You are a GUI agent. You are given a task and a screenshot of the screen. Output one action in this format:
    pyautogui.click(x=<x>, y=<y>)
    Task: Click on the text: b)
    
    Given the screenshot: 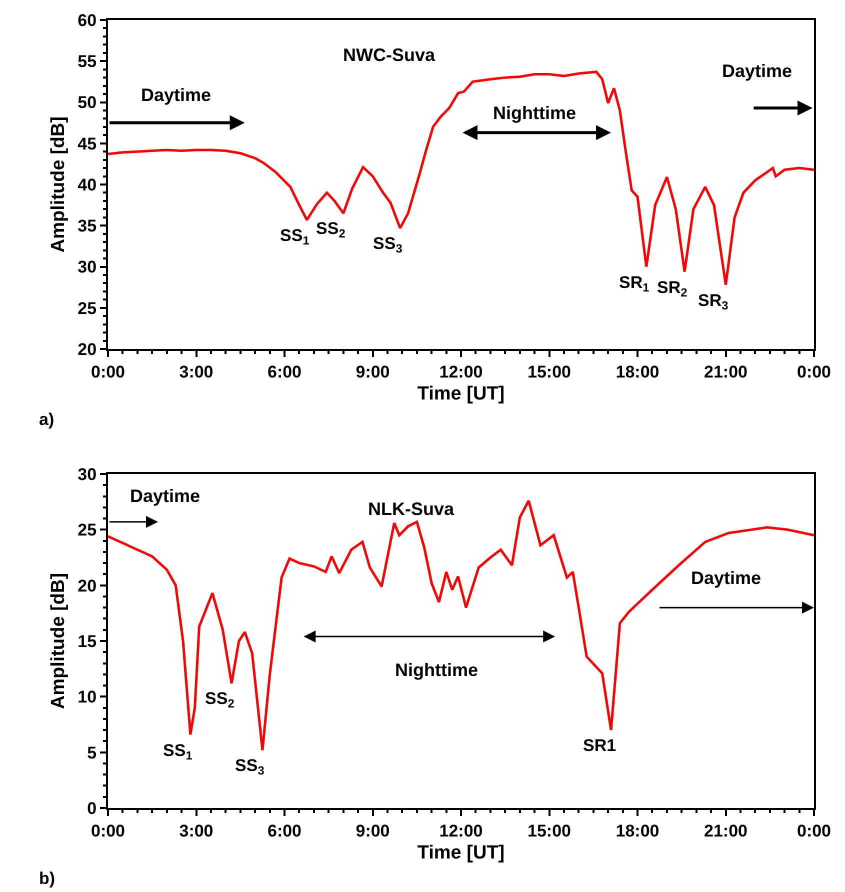 What is the action you would take?
    pyautogui.click(x=47, y=878)
    